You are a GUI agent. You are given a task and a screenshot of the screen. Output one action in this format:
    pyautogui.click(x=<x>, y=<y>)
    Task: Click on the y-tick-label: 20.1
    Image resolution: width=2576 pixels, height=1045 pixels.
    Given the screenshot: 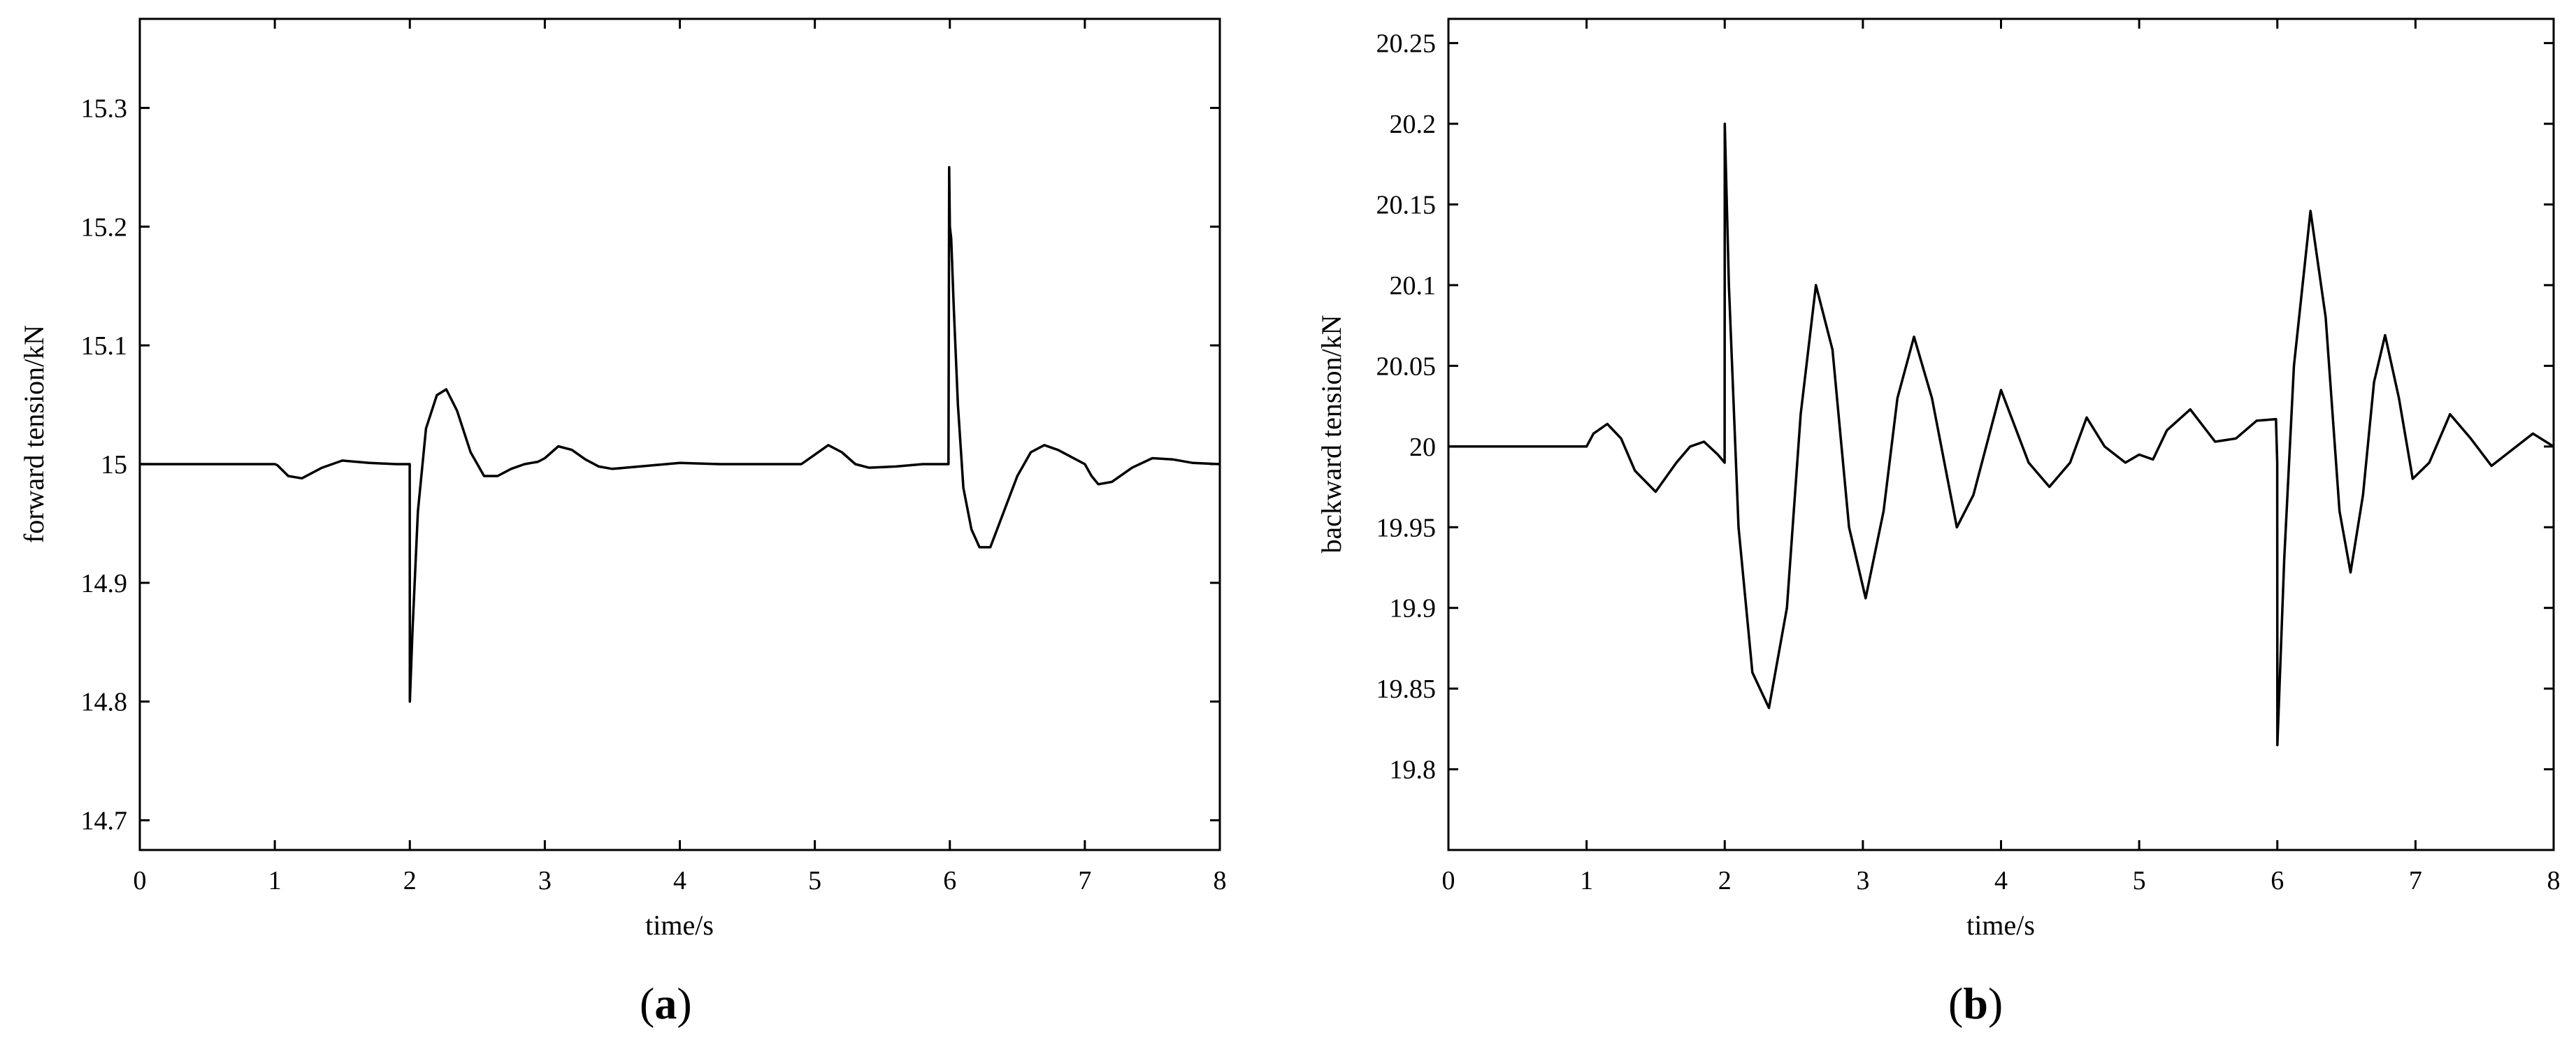 What is the action you would take?
    pyautogui.click(x=1413, y=286)
    